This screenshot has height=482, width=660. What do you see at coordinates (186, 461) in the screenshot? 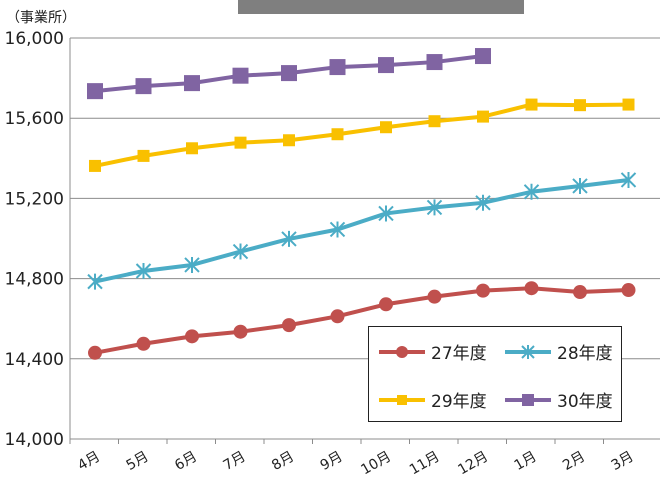
I see `x-tick-label: 6月` at bounding box center [186, 461].